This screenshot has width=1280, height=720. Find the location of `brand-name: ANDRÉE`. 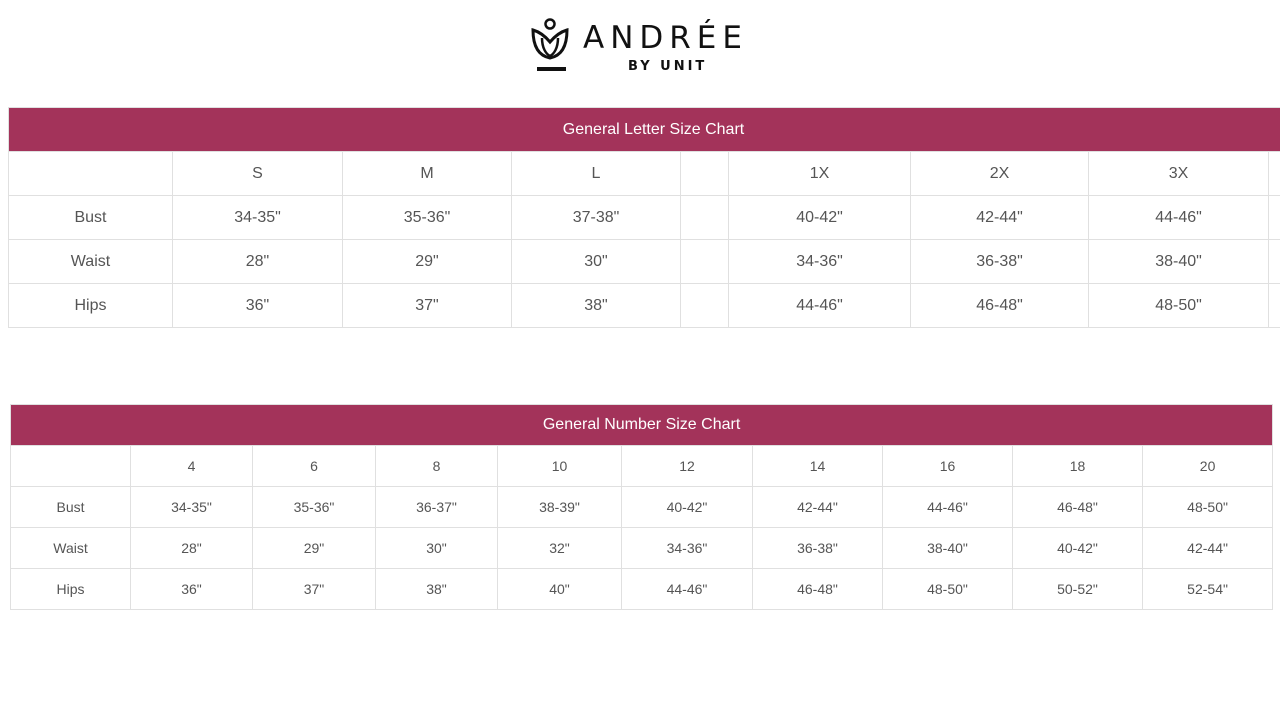

brand-name: ANDRÉE is located at coordinates (665, 38).